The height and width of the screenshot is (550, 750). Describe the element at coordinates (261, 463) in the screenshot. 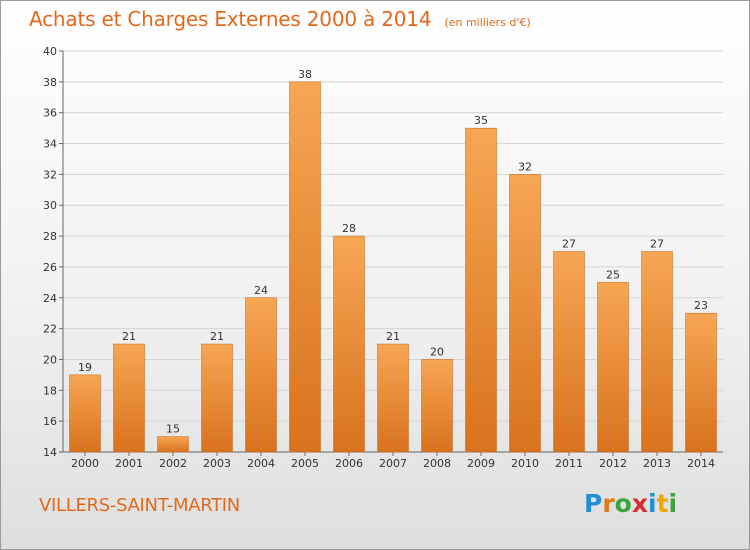

I see `x-tick-label: 2004` at that location.